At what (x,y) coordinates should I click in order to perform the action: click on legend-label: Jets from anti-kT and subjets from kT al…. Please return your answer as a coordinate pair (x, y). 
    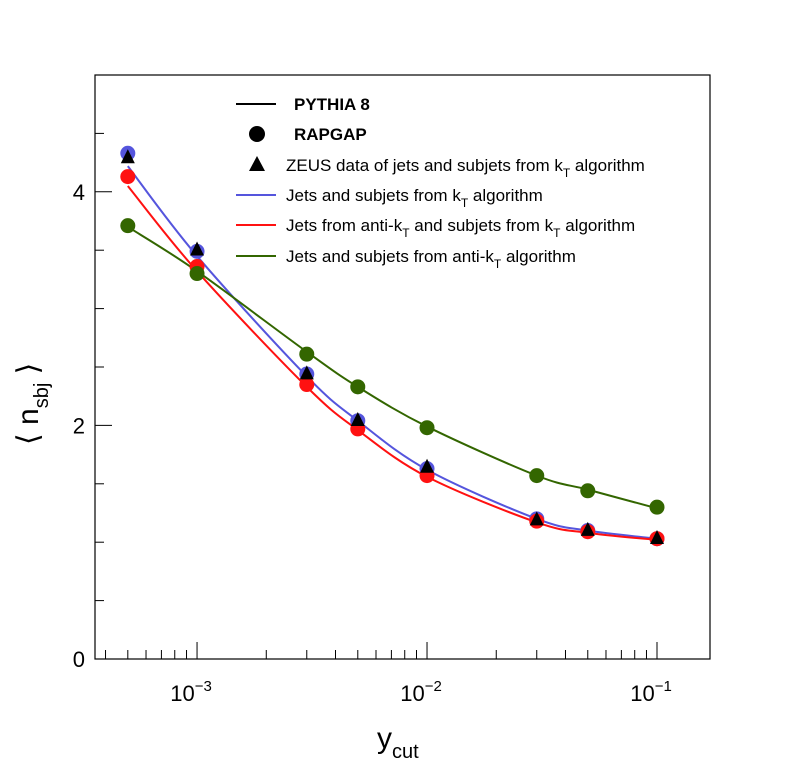
    Looking at the image, I should click on (460, 228).